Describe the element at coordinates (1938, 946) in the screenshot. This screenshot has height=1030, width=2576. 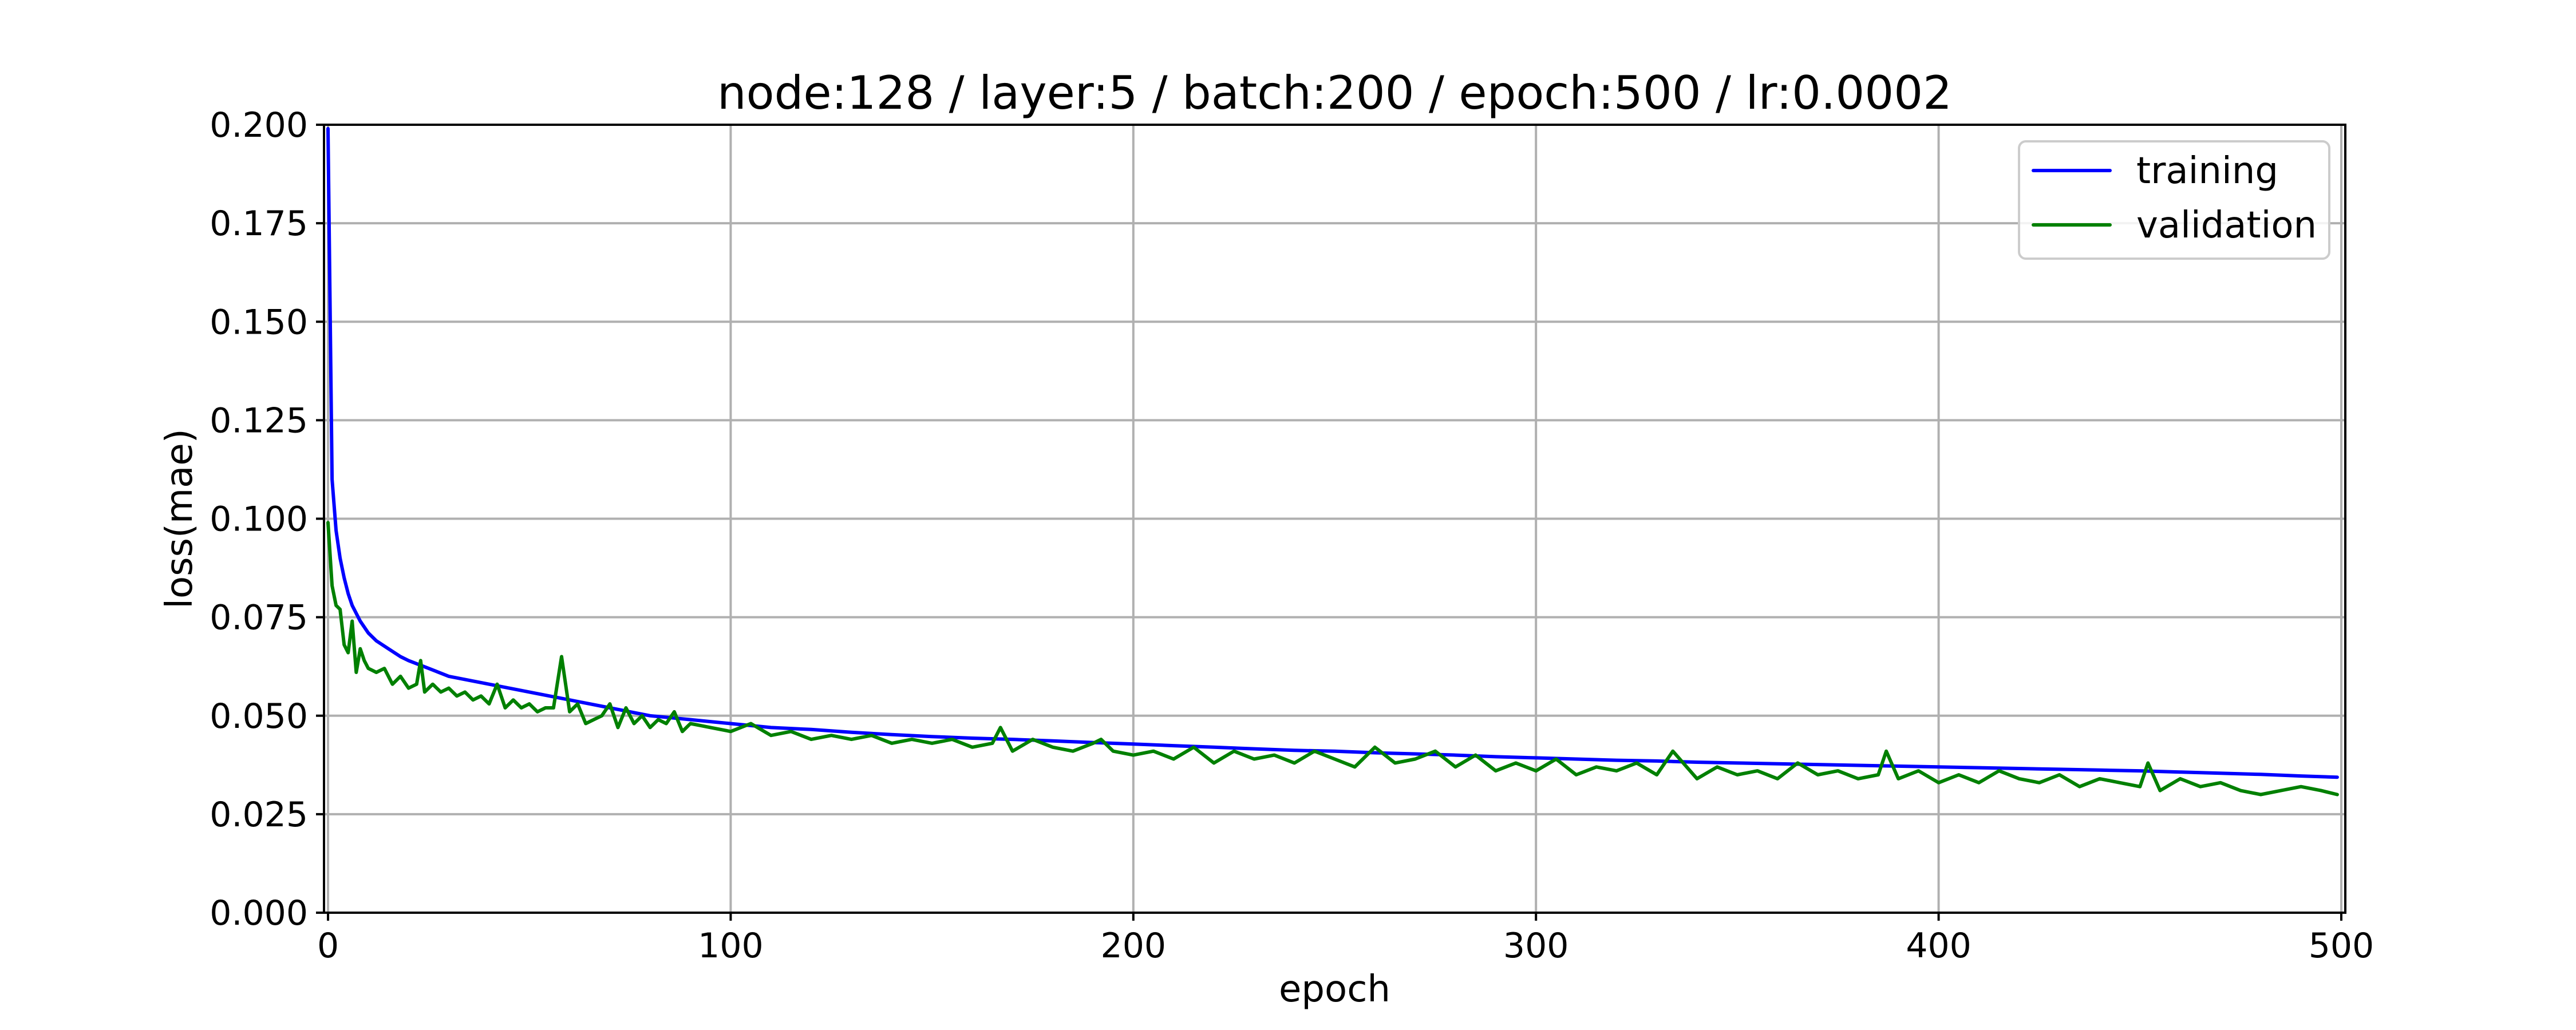
I see `x-tick-label-400: 400` at that location.